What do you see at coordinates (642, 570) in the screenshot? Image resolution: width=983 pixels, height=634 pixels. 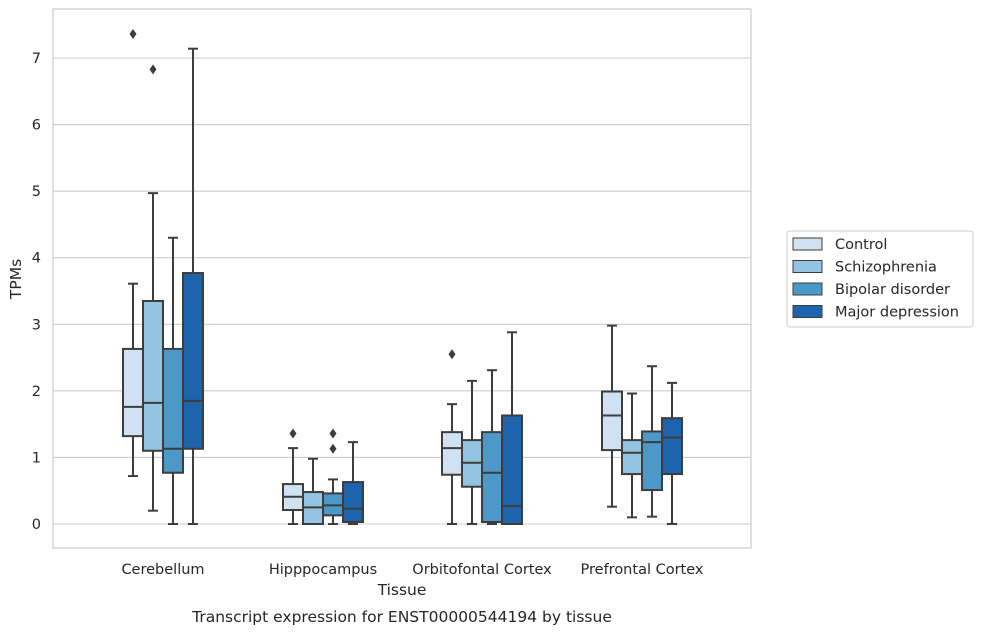 I see `x-tick-label: Prefrontal Cortex` at bounding box center [642, 570].